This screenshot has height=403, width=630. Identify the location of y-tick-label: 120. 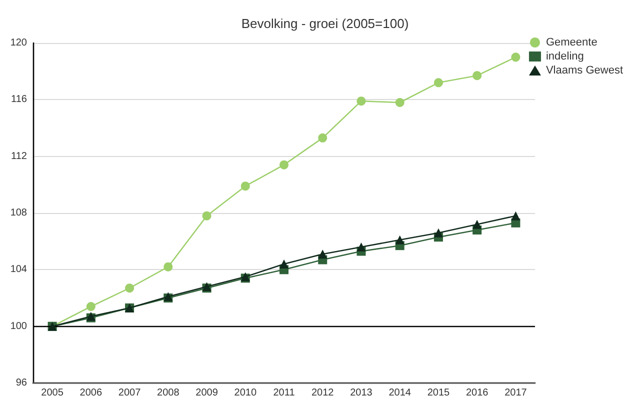
(19, 43).